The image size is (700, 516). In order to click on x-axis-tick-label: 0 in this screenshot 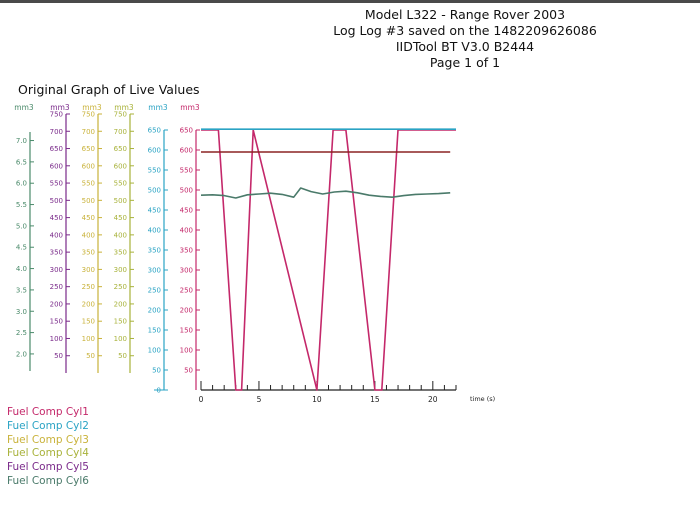, I will do `click(201, 399)`.